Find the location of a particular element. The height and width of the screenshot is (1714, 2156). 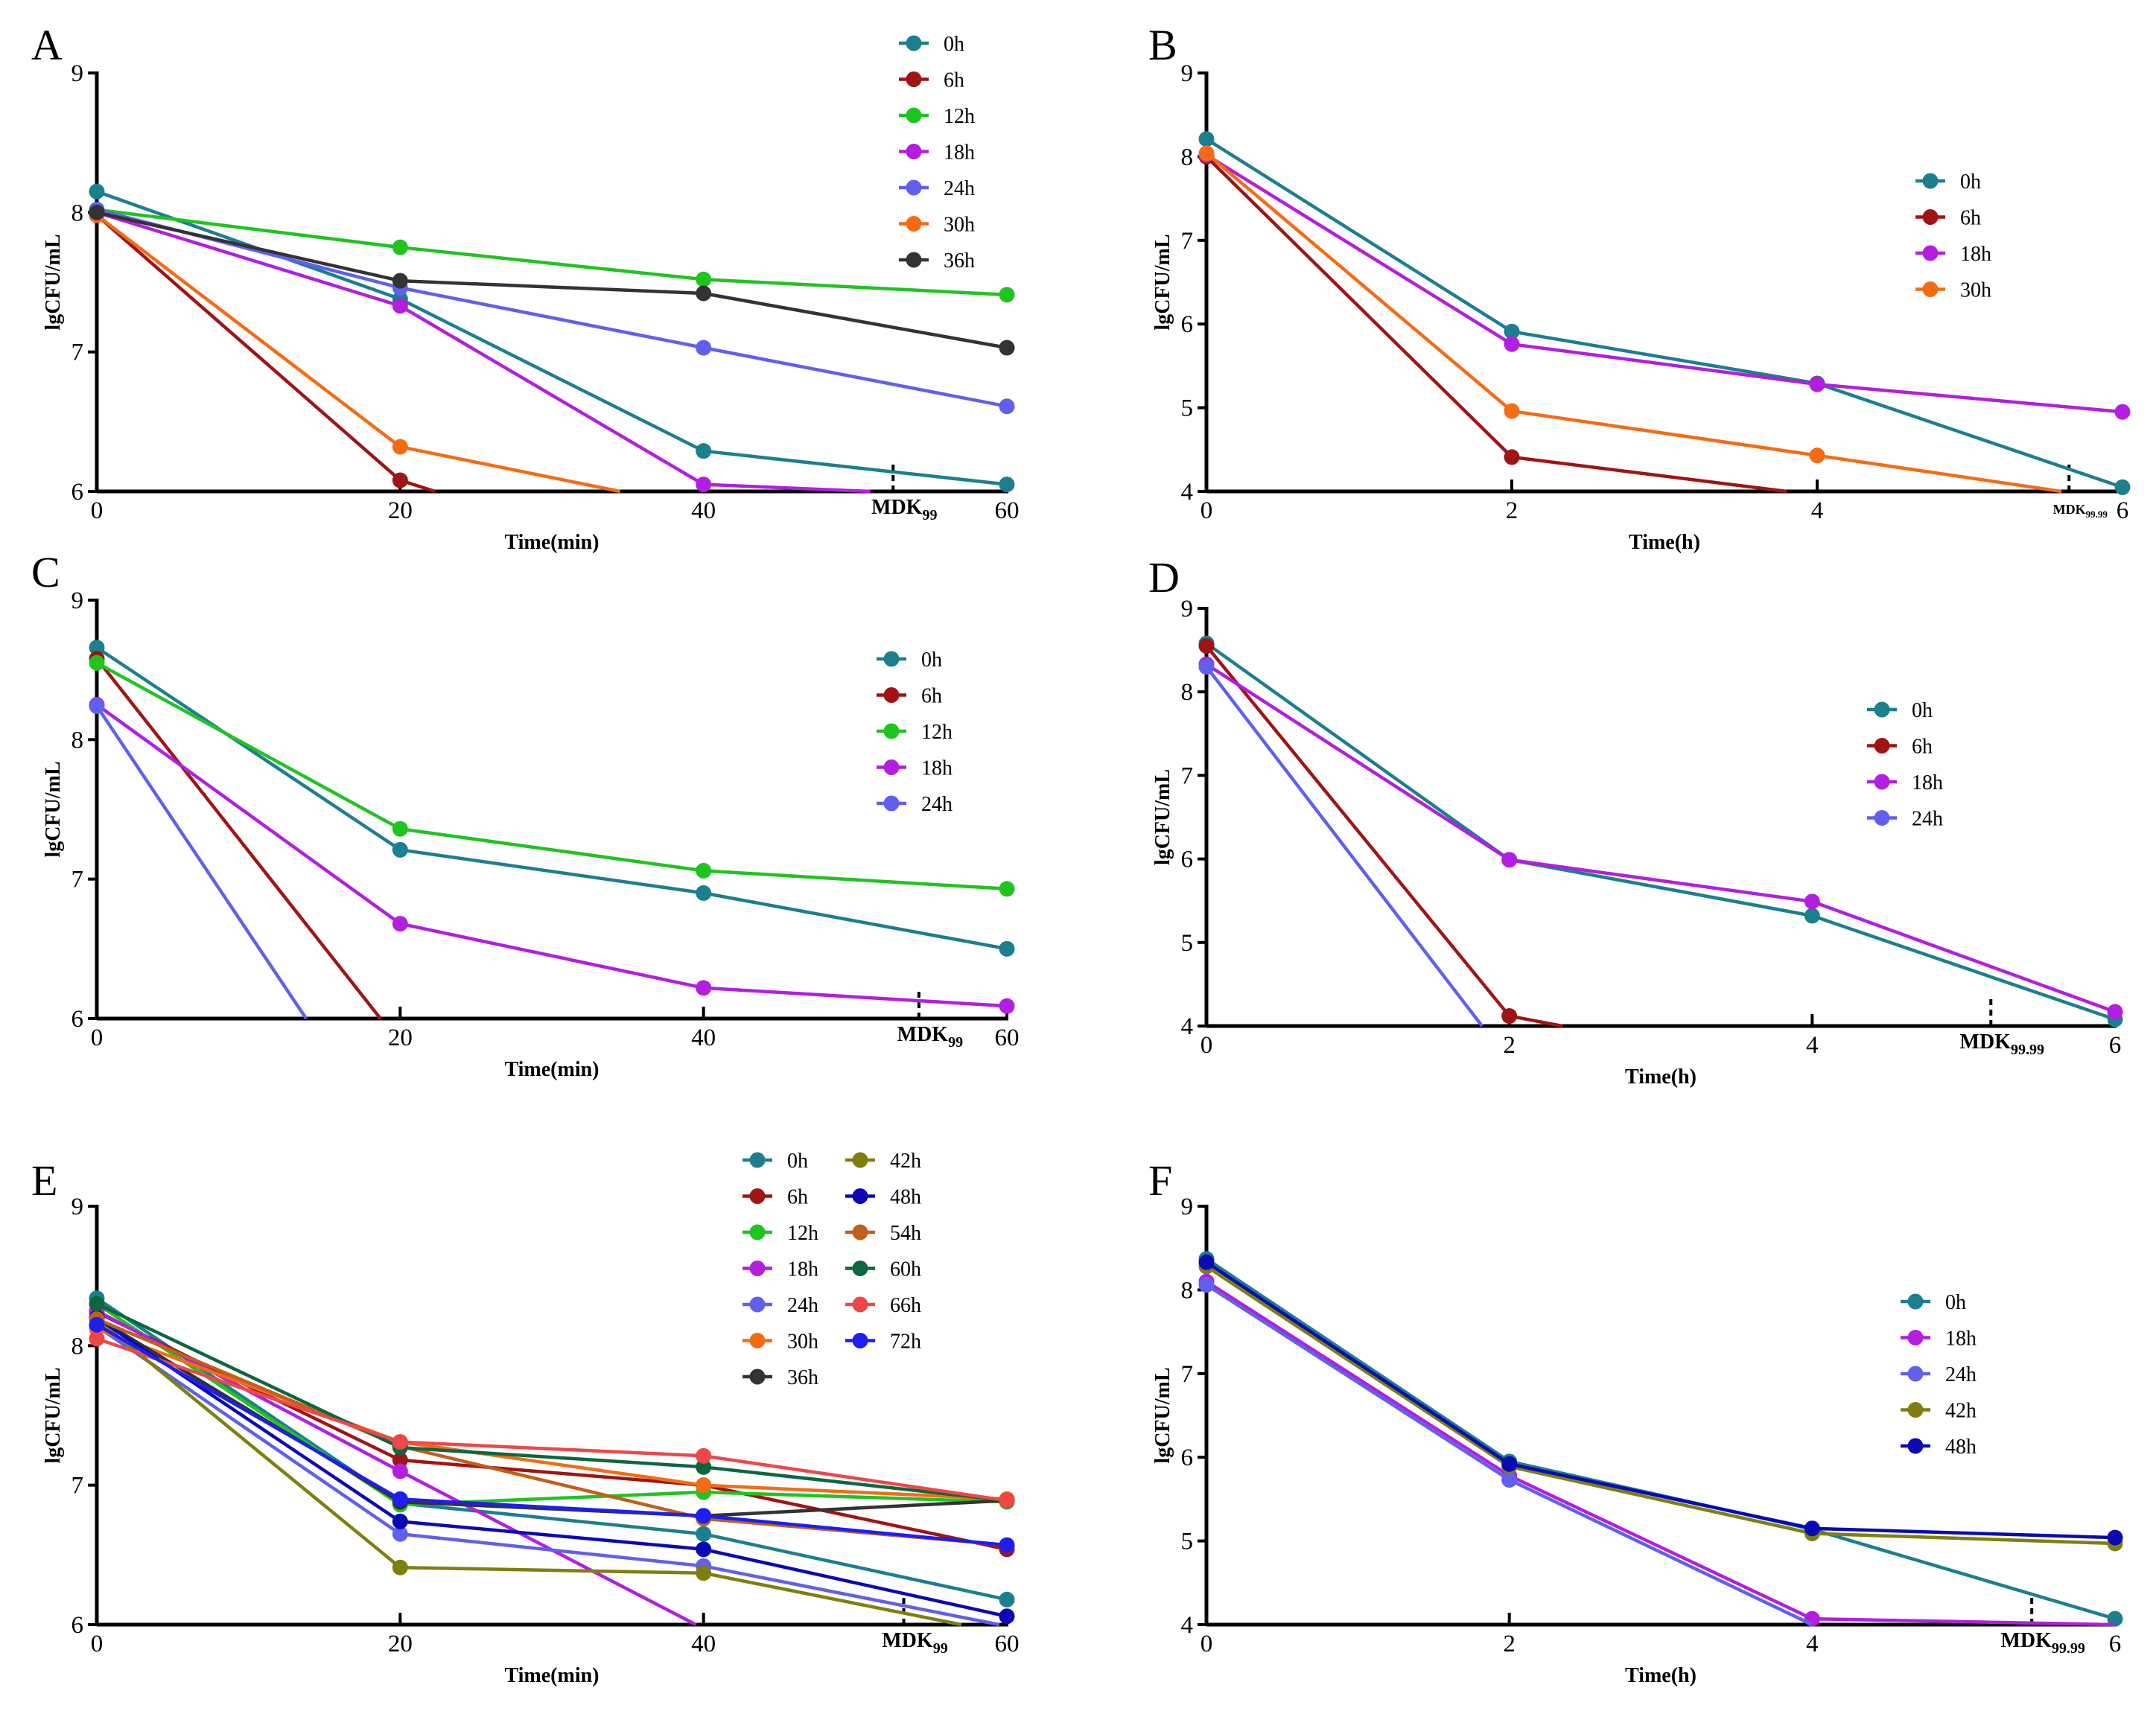

legend-label: 6h is located at coordinates (954, 80).